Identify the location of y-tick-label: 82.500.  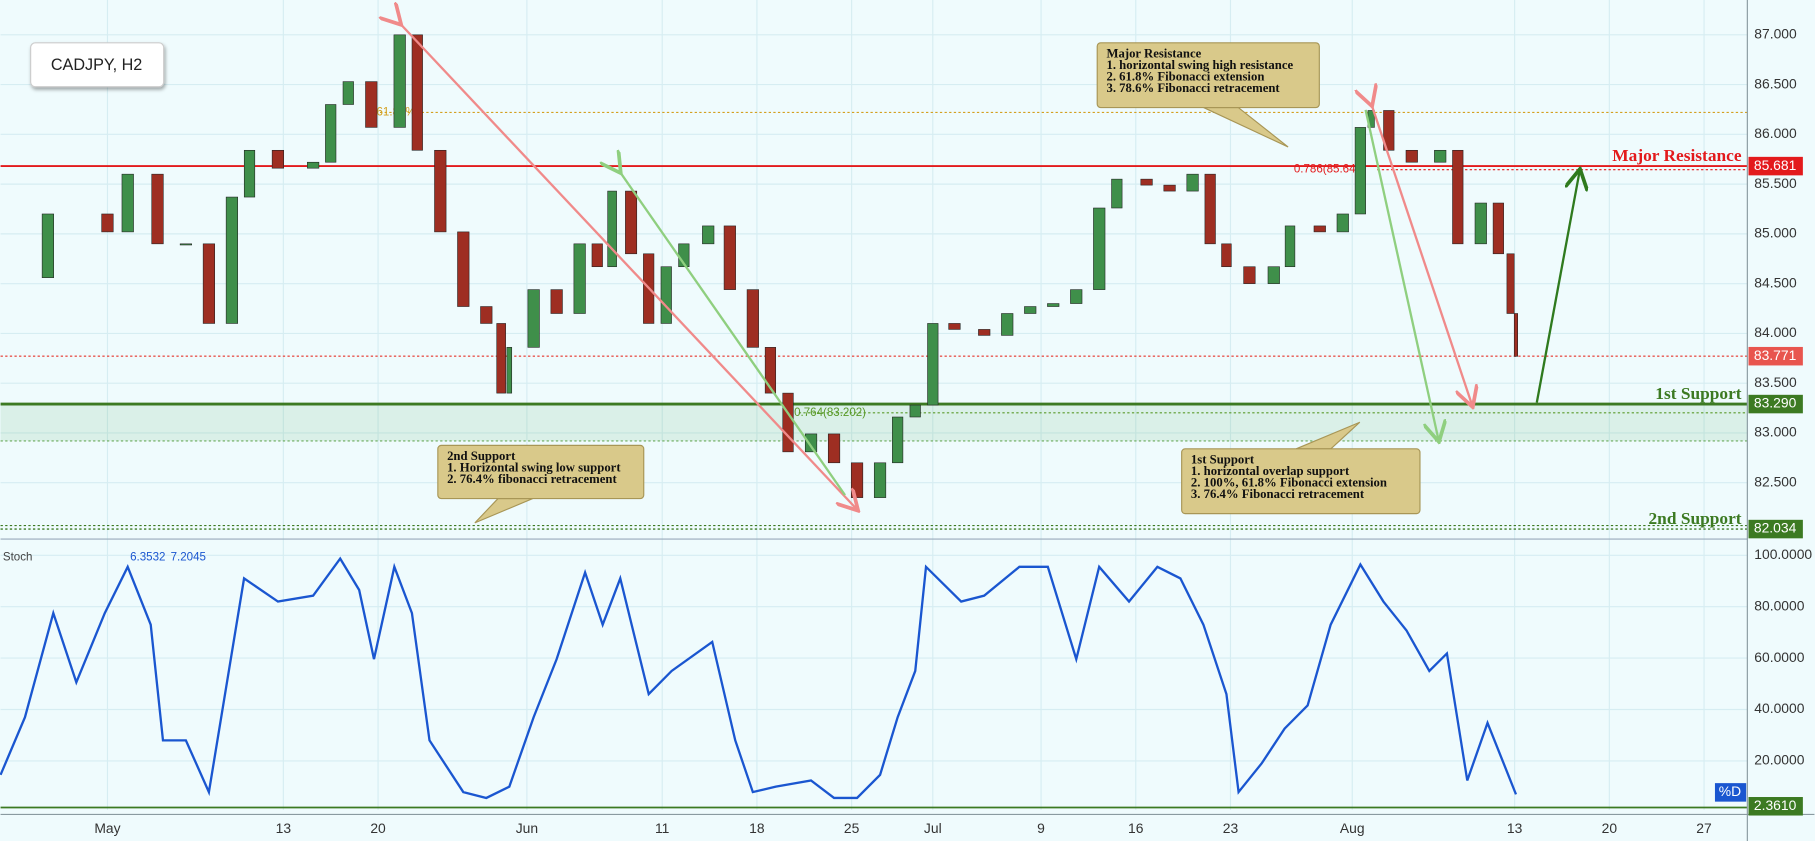
(1775, 481).